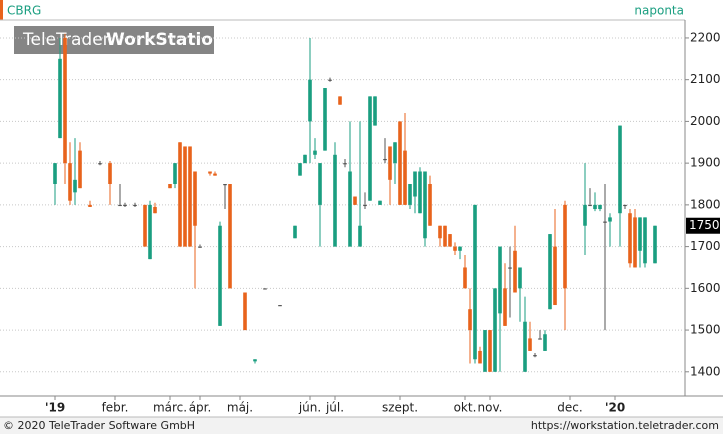  What do you see at coordinates (361, 425) in the screenshot?
I see `footer-bar` at bounding box center [361, 425].